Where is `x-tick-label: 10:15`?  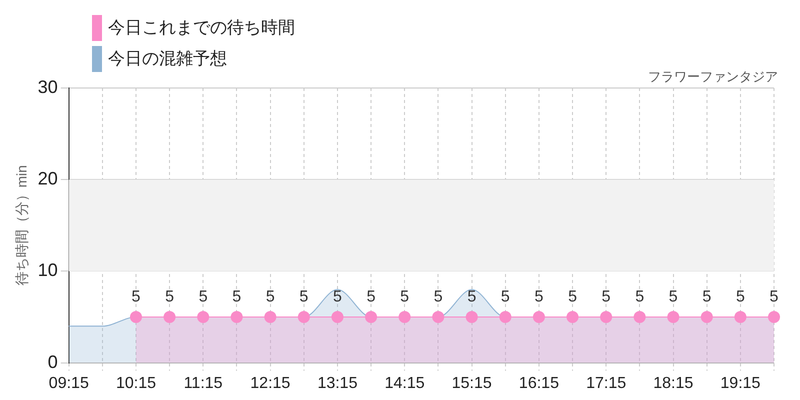 x-tick-label: 10:15 is located at coordinates (136, 383).